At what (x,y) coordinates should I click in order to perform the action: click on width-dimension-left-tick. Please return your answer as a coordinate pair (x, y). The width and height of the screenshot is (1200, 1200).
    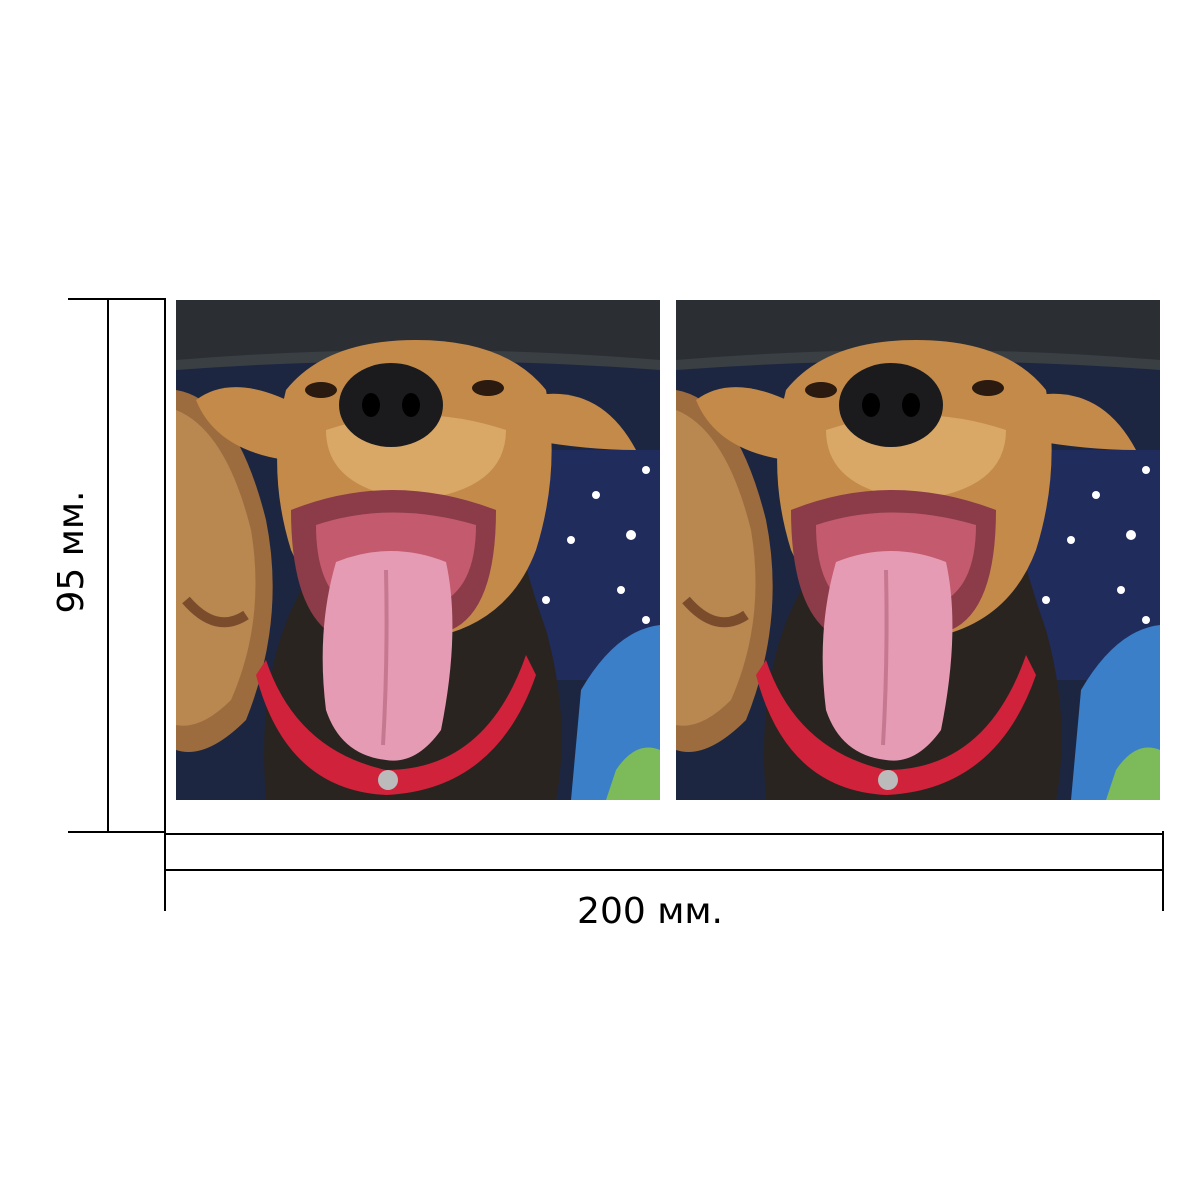
    Looking at the image, I should click on (165, 871).